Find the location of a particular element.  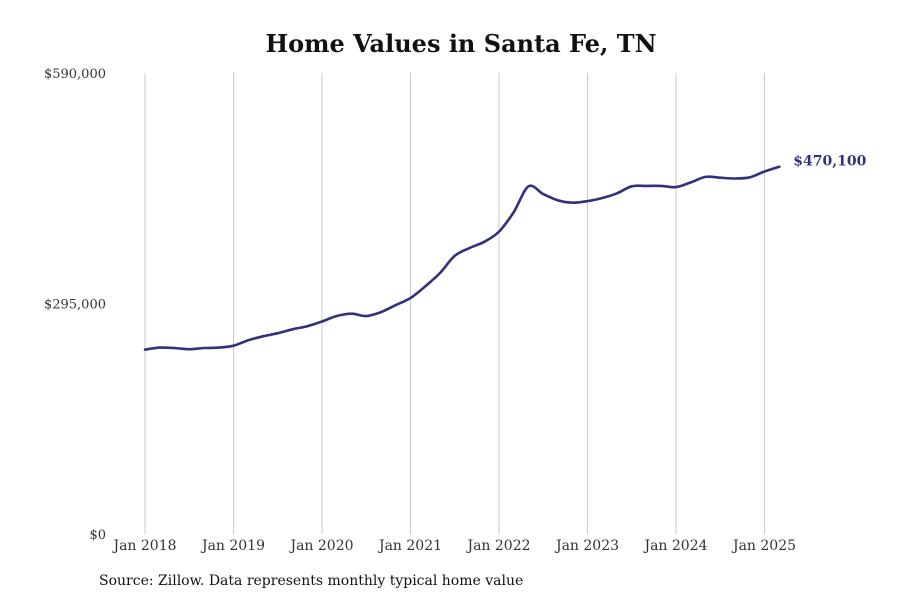

x-tick-label: Jan 2019 is located at coordinates (232, 546).